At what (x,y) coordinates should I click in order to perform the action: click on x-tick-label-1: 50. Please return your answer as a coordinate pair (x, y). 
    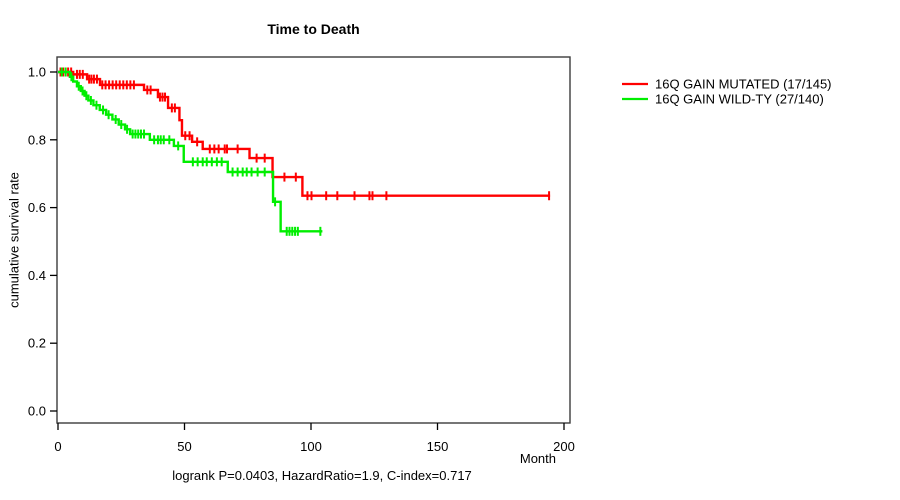
    Looking at the image, I should click on (184, 446).